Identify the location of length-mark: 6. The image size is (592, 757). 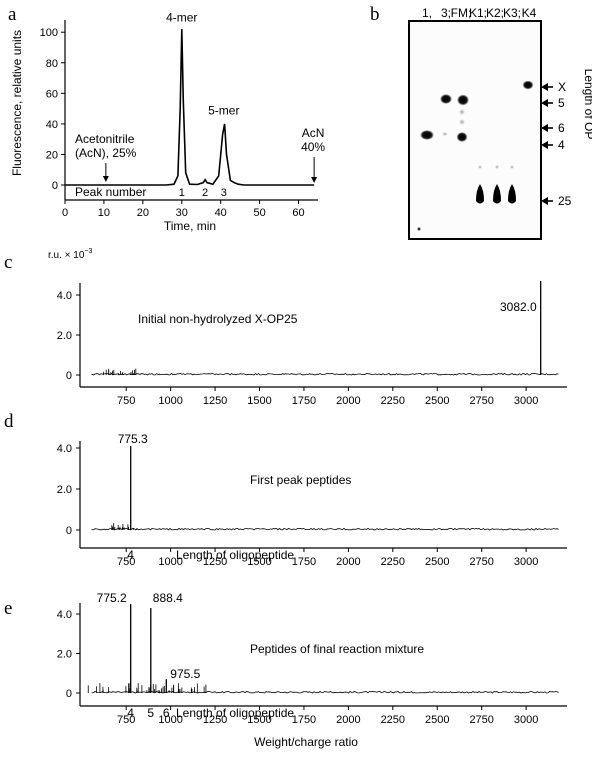
(166, 713).